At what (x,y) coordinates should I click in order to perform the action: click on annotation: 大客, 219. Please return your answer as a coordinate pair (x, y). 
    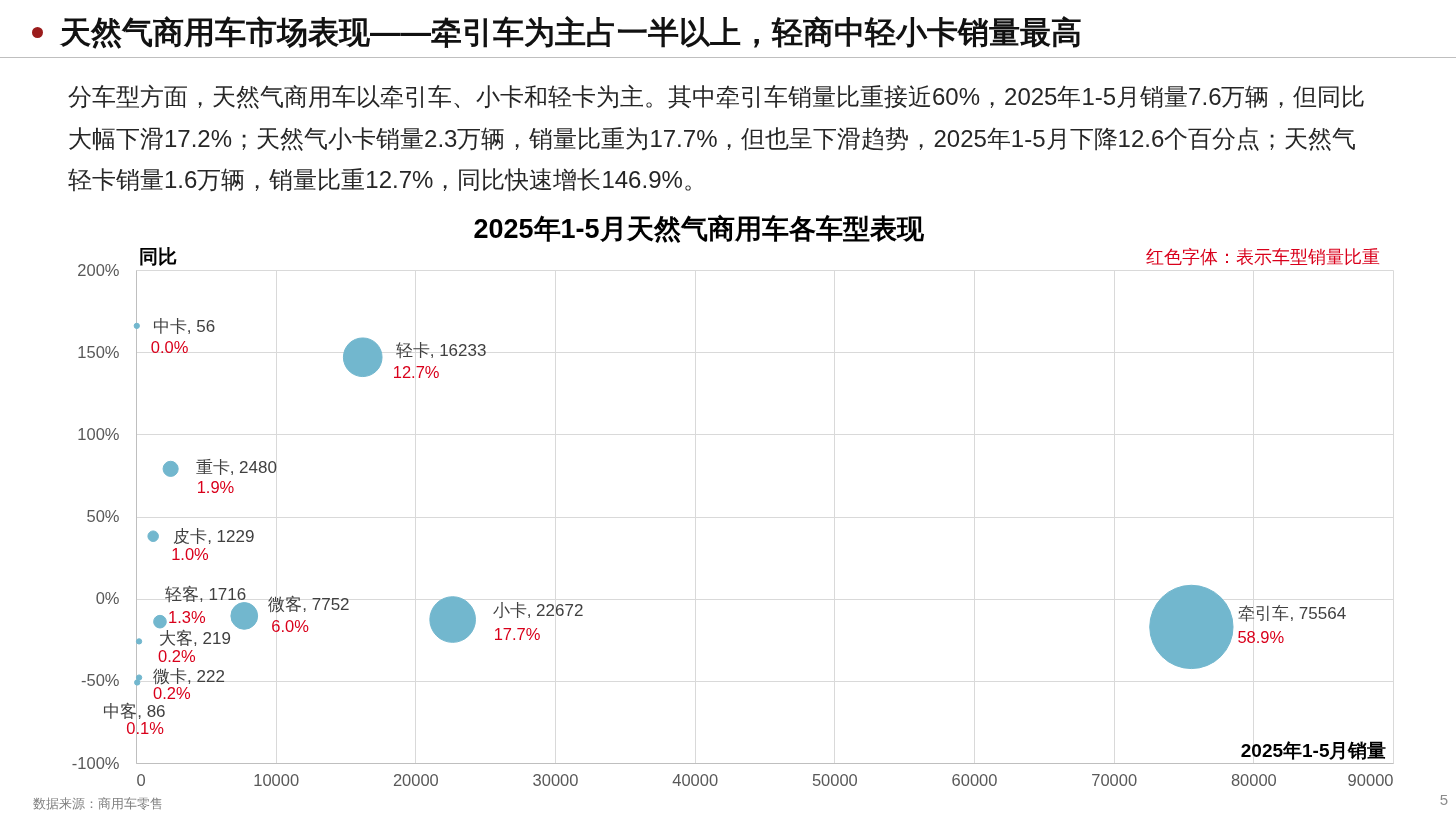
    Looking at the image, I should click on (195, 639).